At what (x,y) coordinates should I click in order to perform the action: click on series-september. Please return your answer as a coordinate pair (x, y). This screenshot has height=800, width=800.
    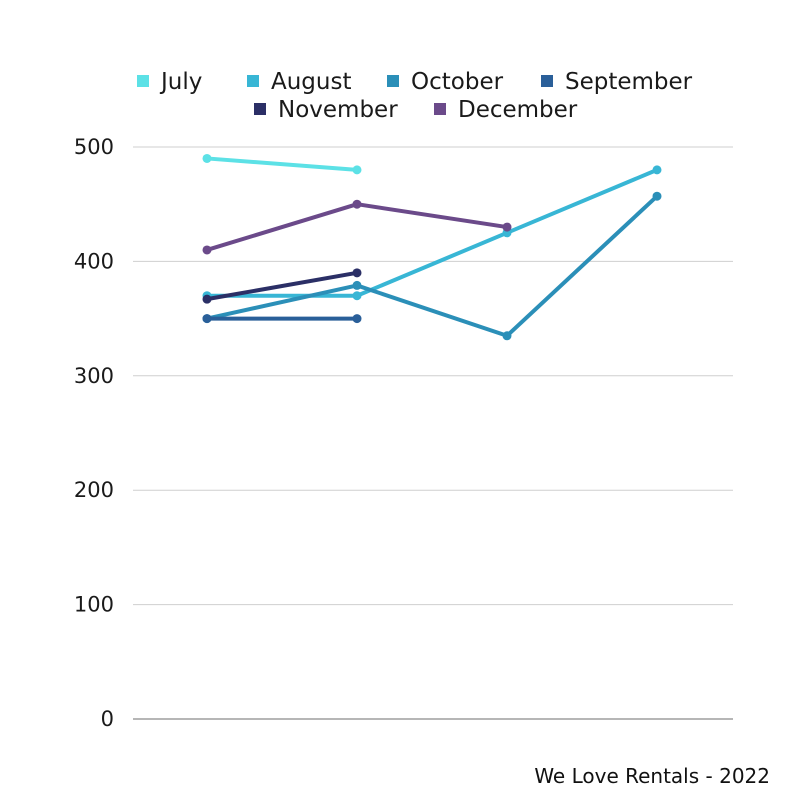
    Looking at the image, I should click on (282, 319).